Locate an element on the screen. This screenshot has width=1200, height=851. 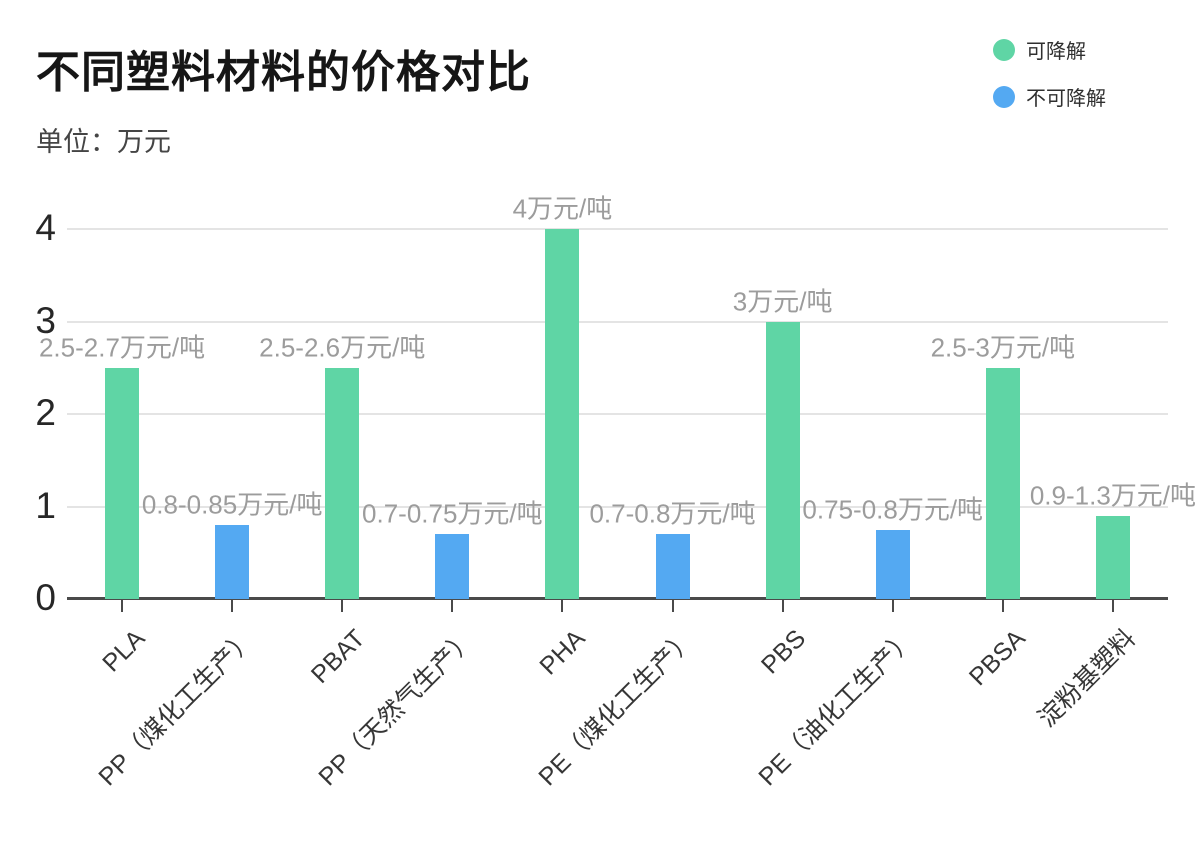
legend-label: 可降解 is located at coordinates (1056, 52).